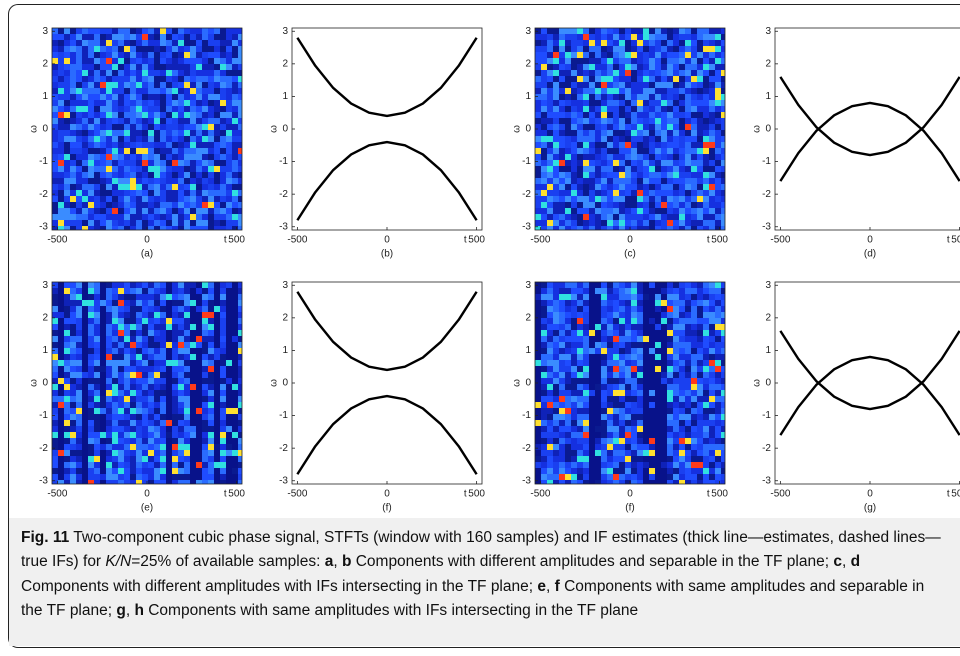  What do you see at coordinates (285, 31) in the screenshot?
I see `y-tick-label: 3` at bounding box center [285, 31].